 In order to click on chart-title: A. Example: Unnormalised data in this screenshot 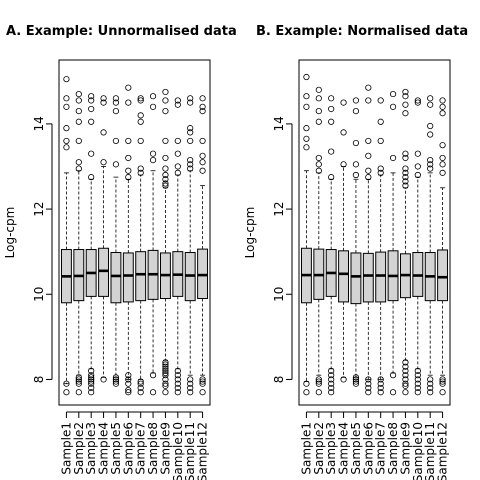, I will do `click(121, 31)`.